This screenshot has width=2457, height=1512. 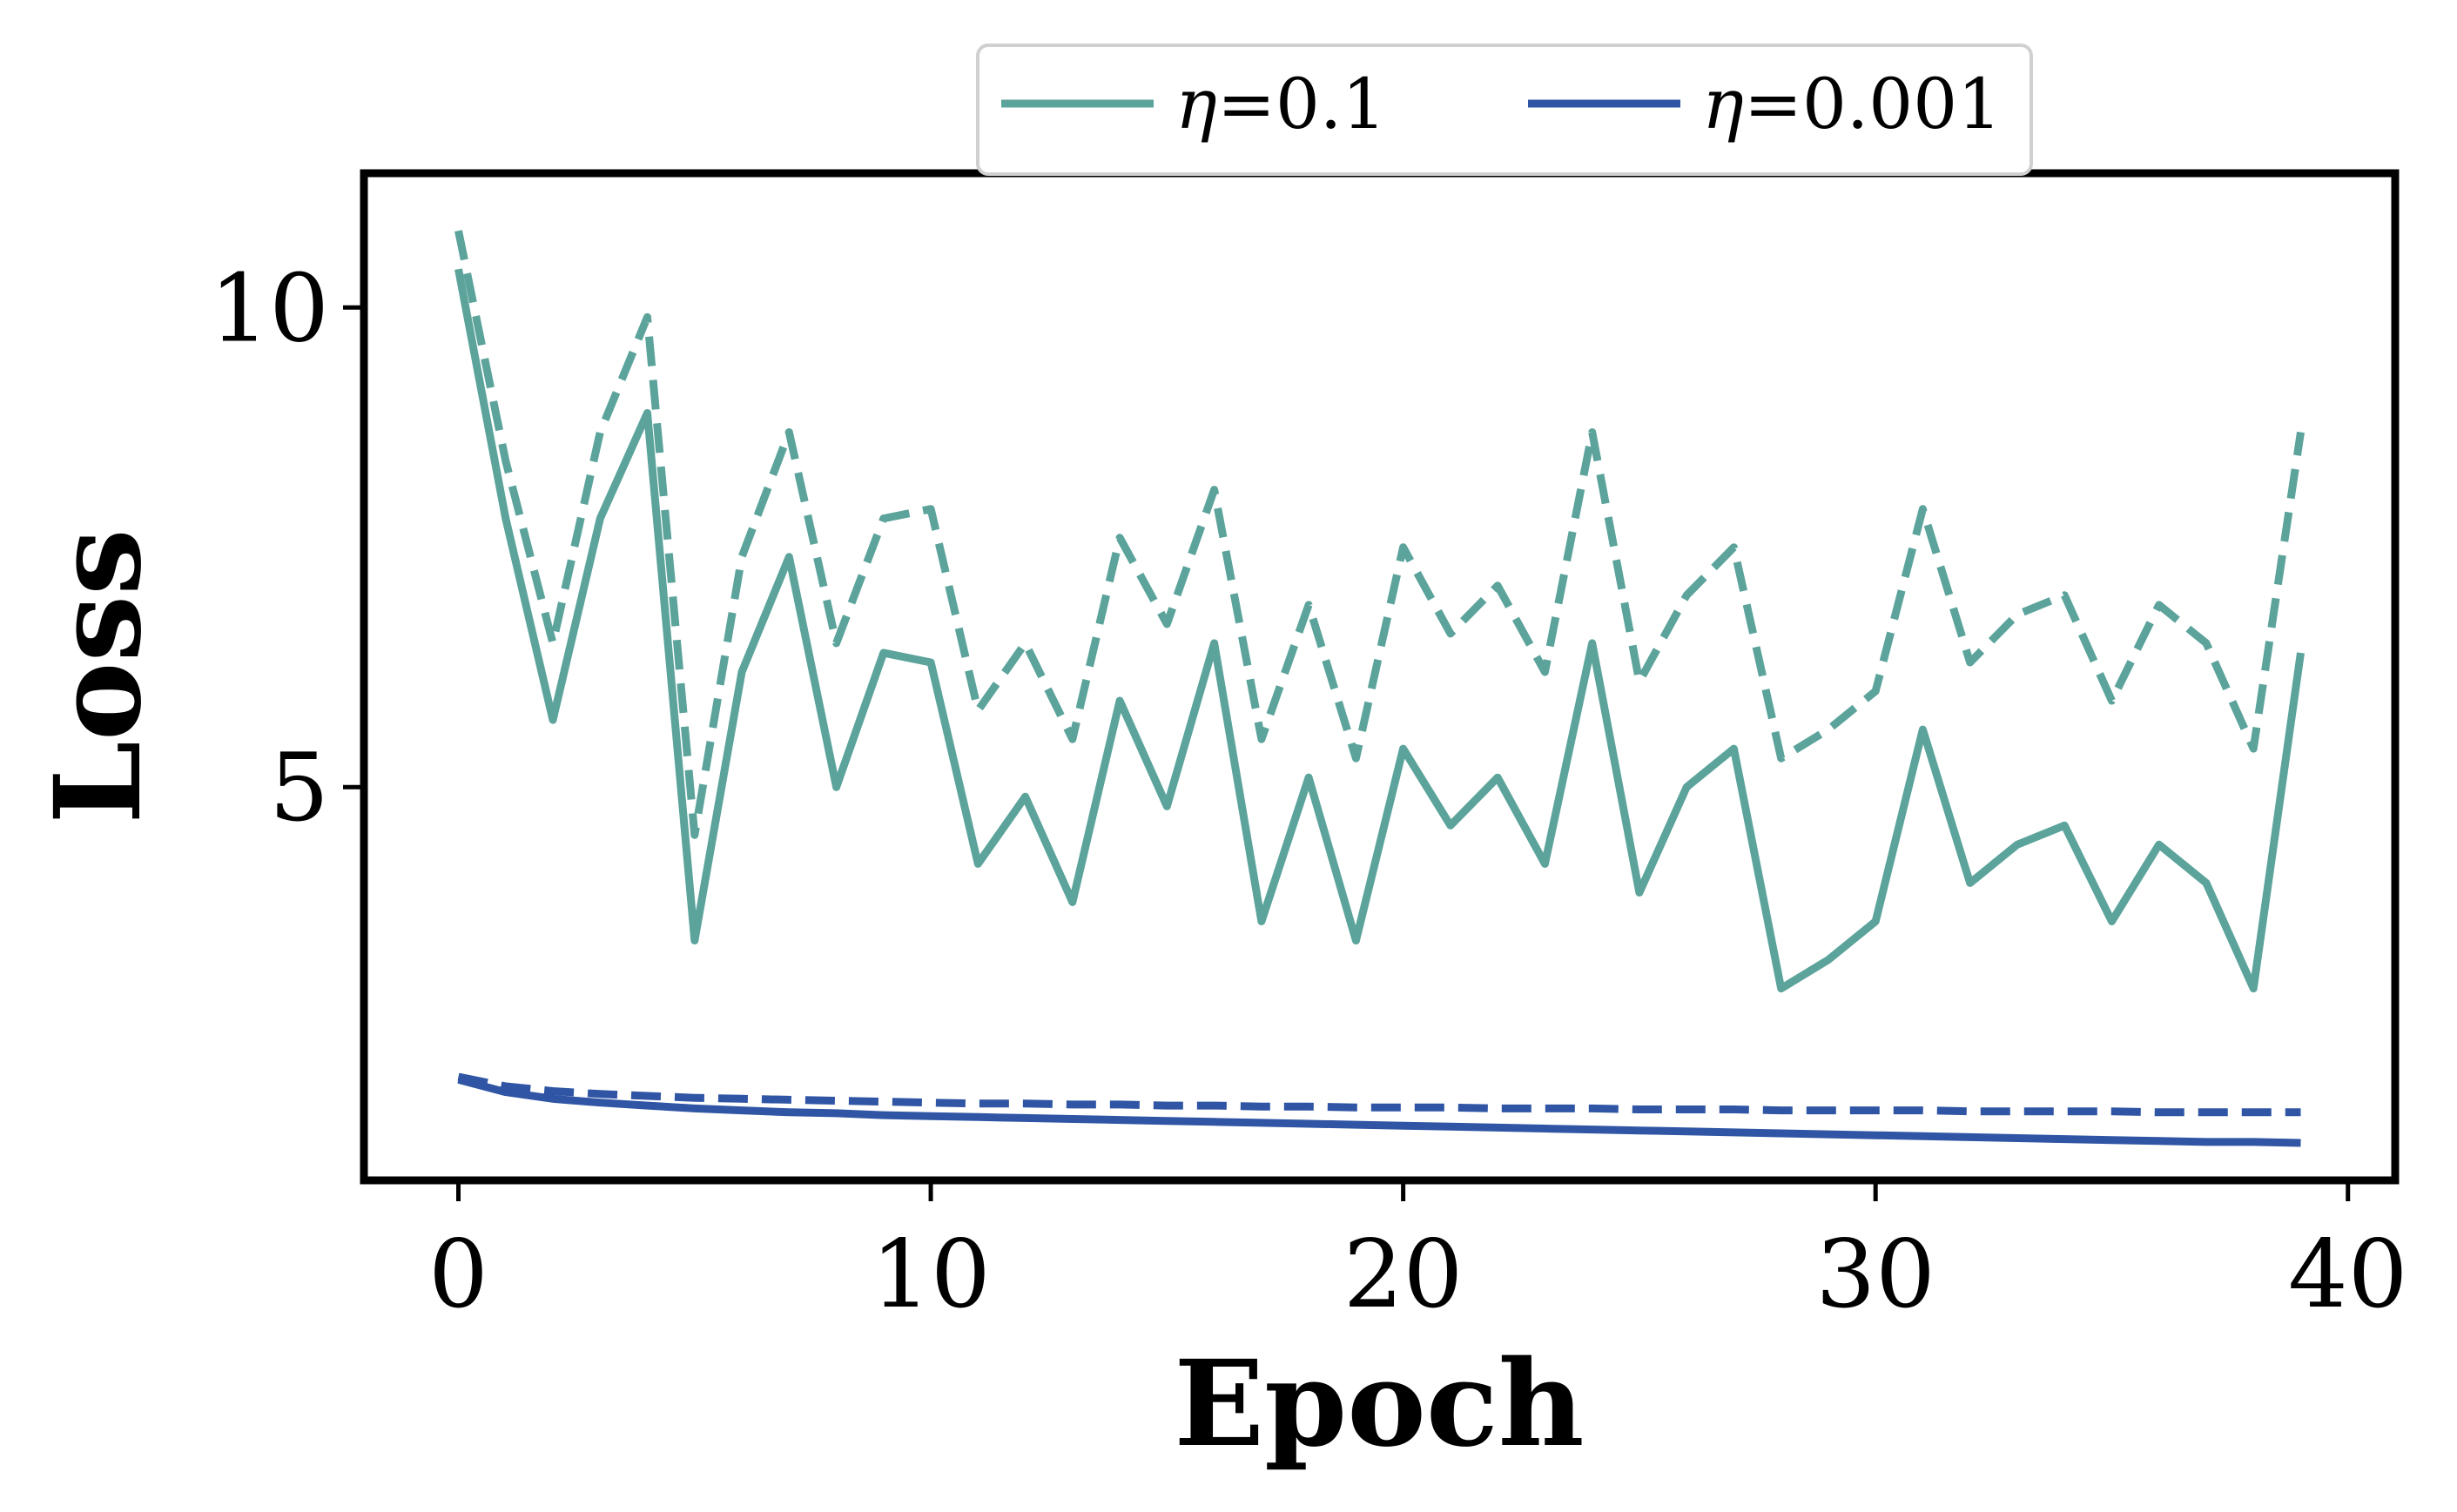 What do you see at coordinates (285, 548) in the screenshot?
I see `y-axis: 5 10` at bounding box center [285, 548].